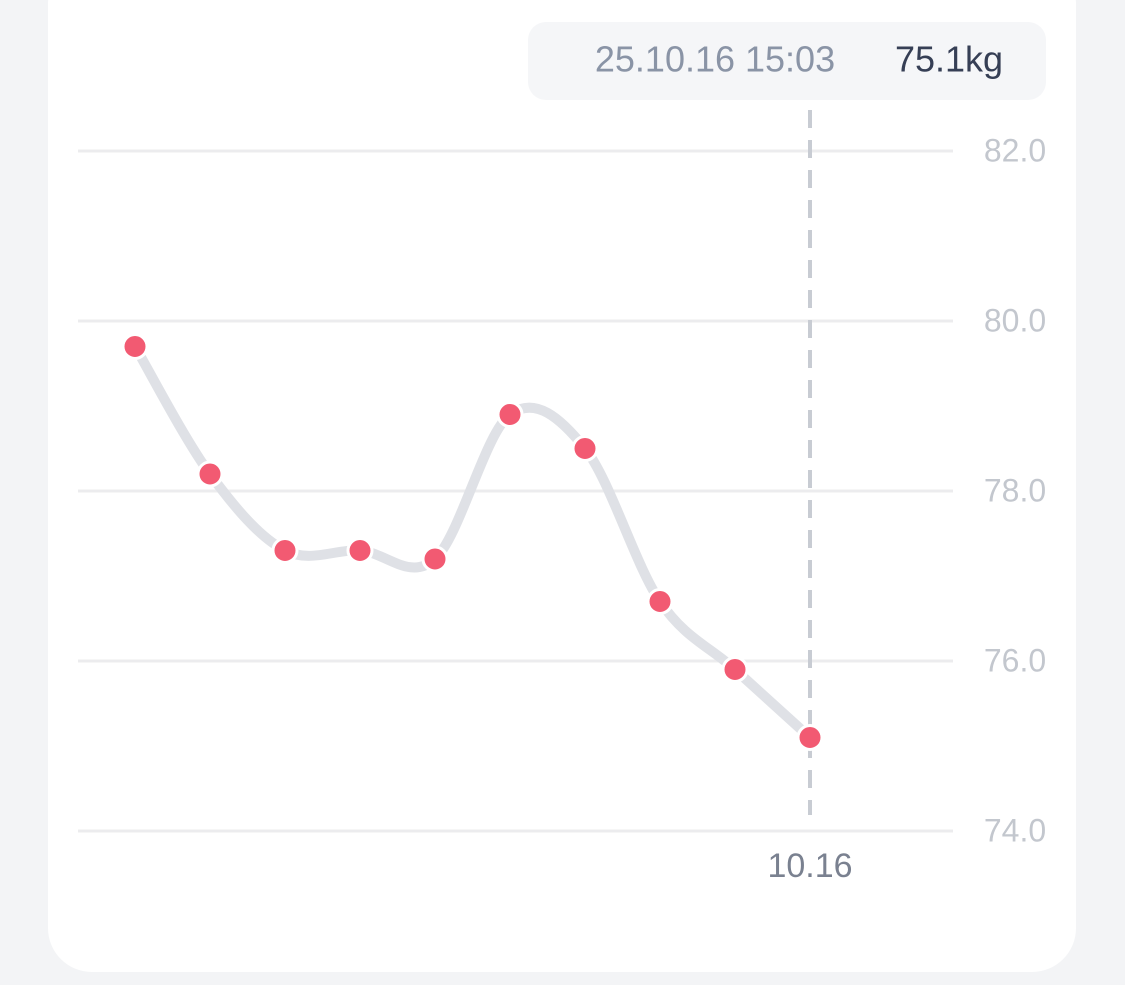  What do you see at coordinates (949, 59) in the screenshot?
I see `tooltip-value: 75.1kg` at bounding box center [949, 59].